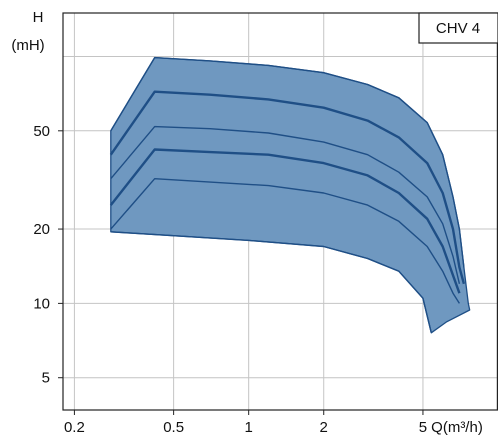  What do you see at coordinates (27, 45) in the screenshot?
I see `y-axis-label-line2: (mH)` at bounding box center [27, 45].